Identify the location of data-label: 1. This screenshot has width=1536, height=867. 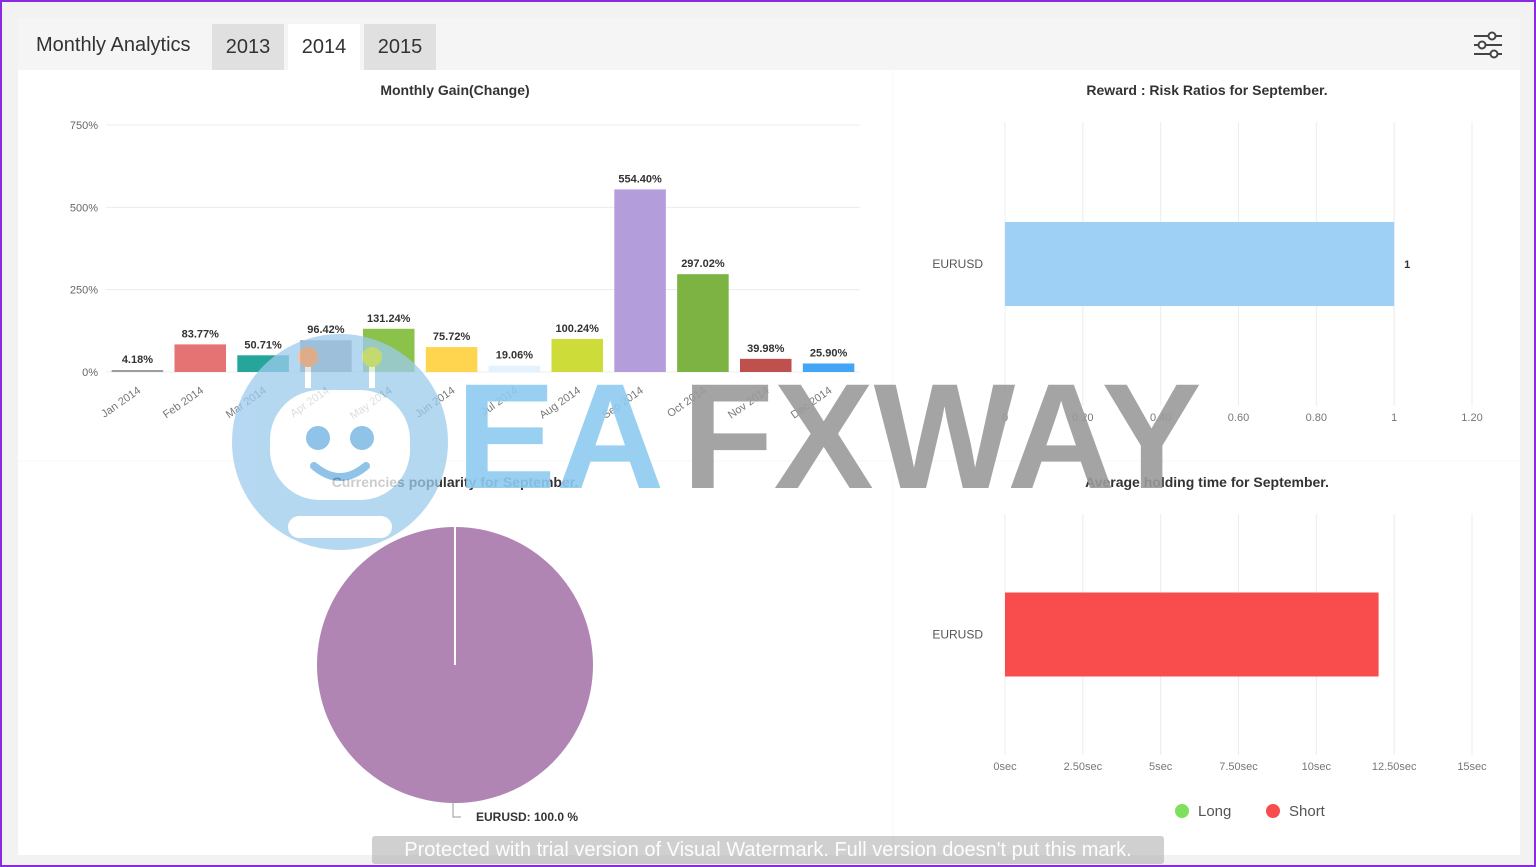
(1407, 265).